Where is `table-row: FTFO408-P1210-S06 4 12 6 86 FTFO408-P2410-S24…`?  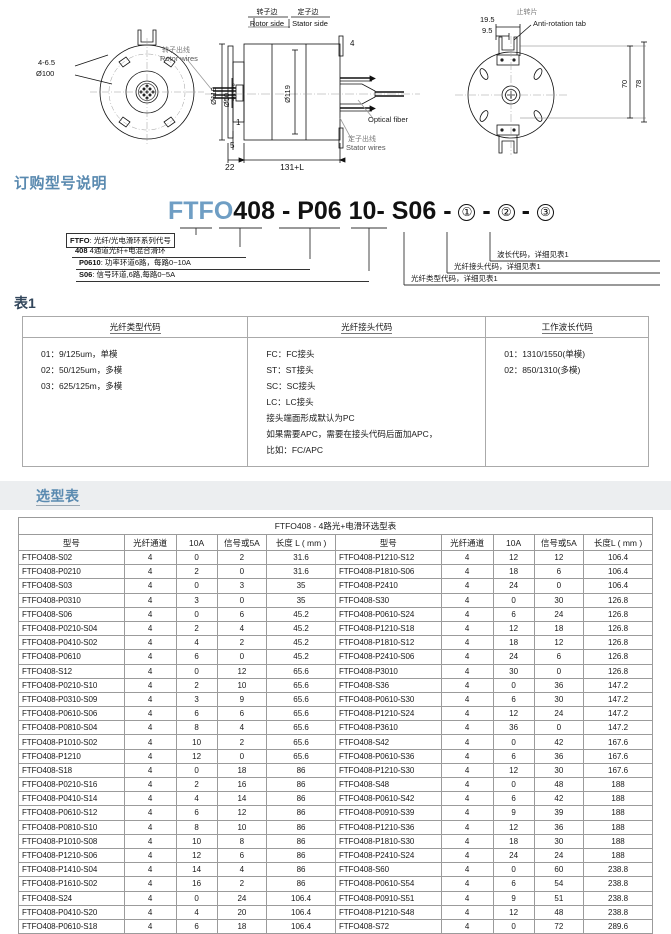 table-row: FTFO408-P1210-S06 4 12 6 86 FTFO408-P2410-S24… is located at coordinates (335, 855).